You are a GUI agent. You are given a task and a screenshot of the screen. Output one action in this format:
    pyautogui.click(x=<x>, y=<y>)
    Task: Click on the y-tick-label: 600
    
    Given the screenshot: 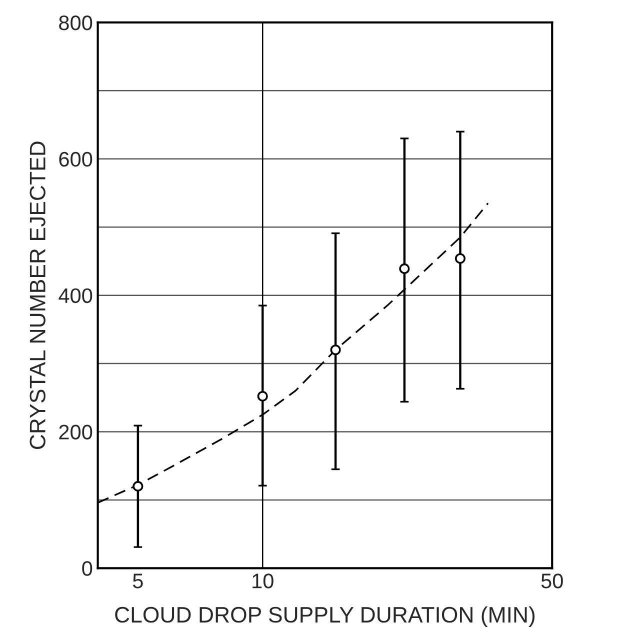 What is the action you would take?
    pyautogui.click(x=75, y=159)
    